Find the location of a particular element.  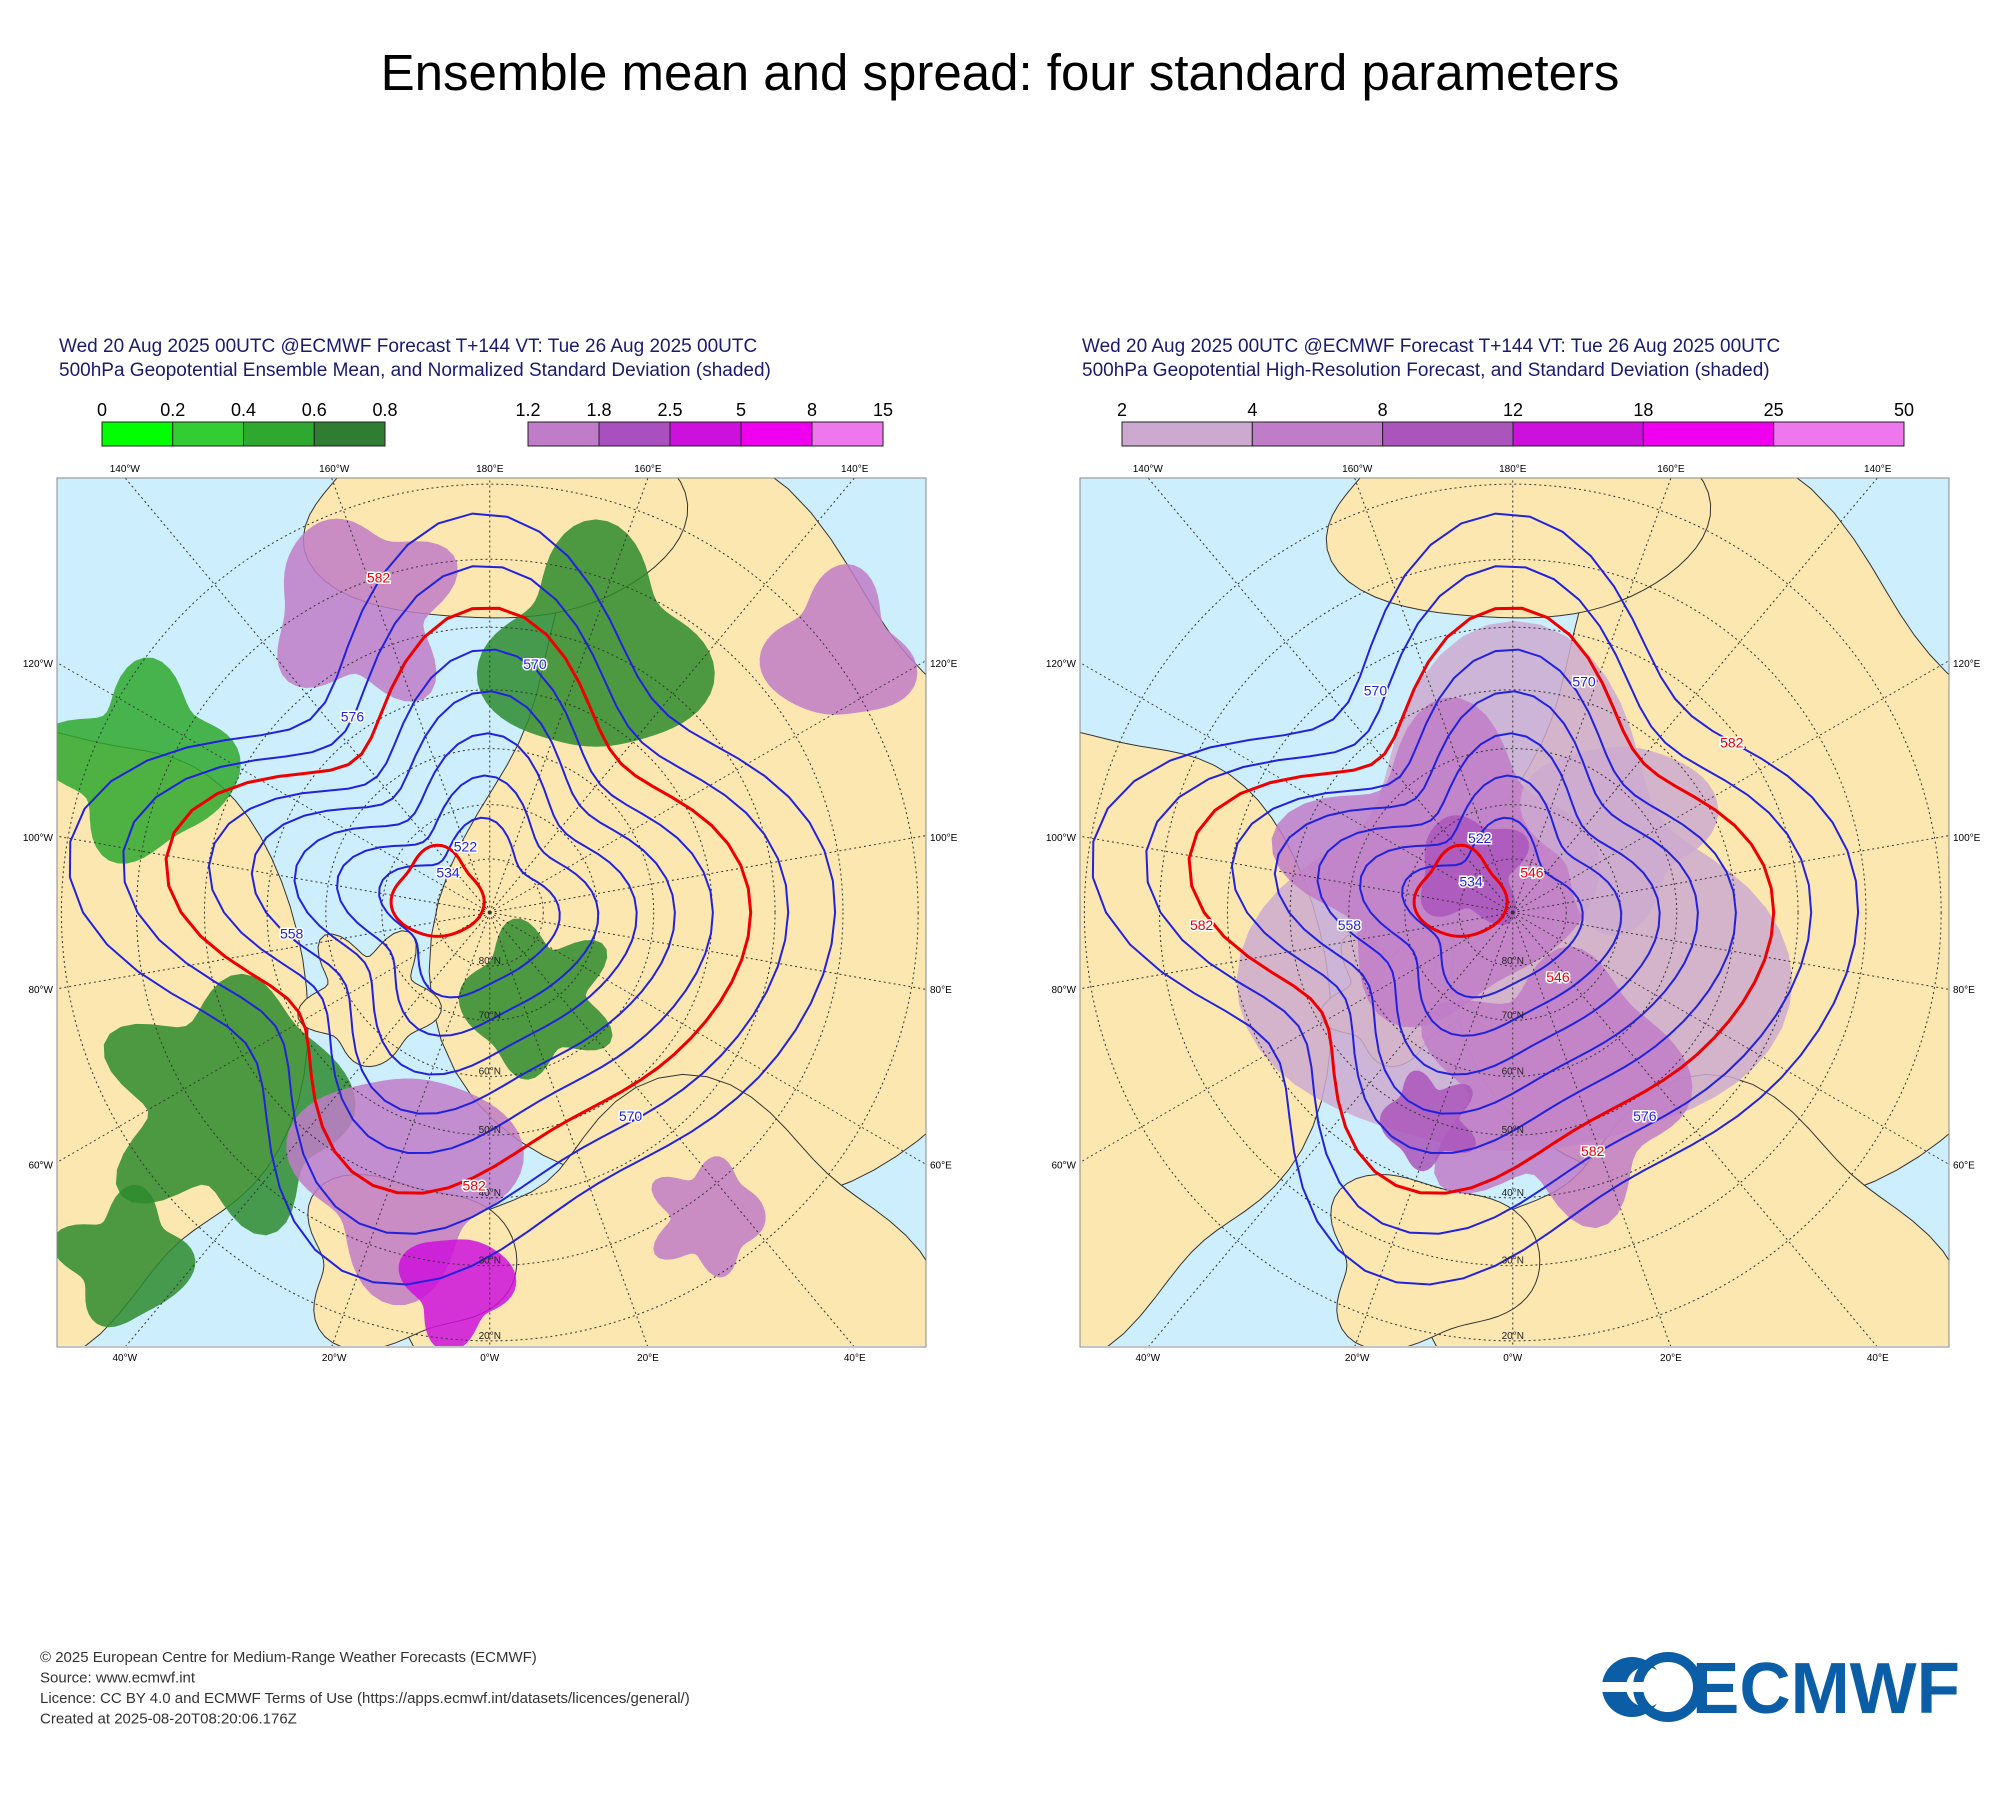

contour-label: 546 is located at coordinates (1532, 873).